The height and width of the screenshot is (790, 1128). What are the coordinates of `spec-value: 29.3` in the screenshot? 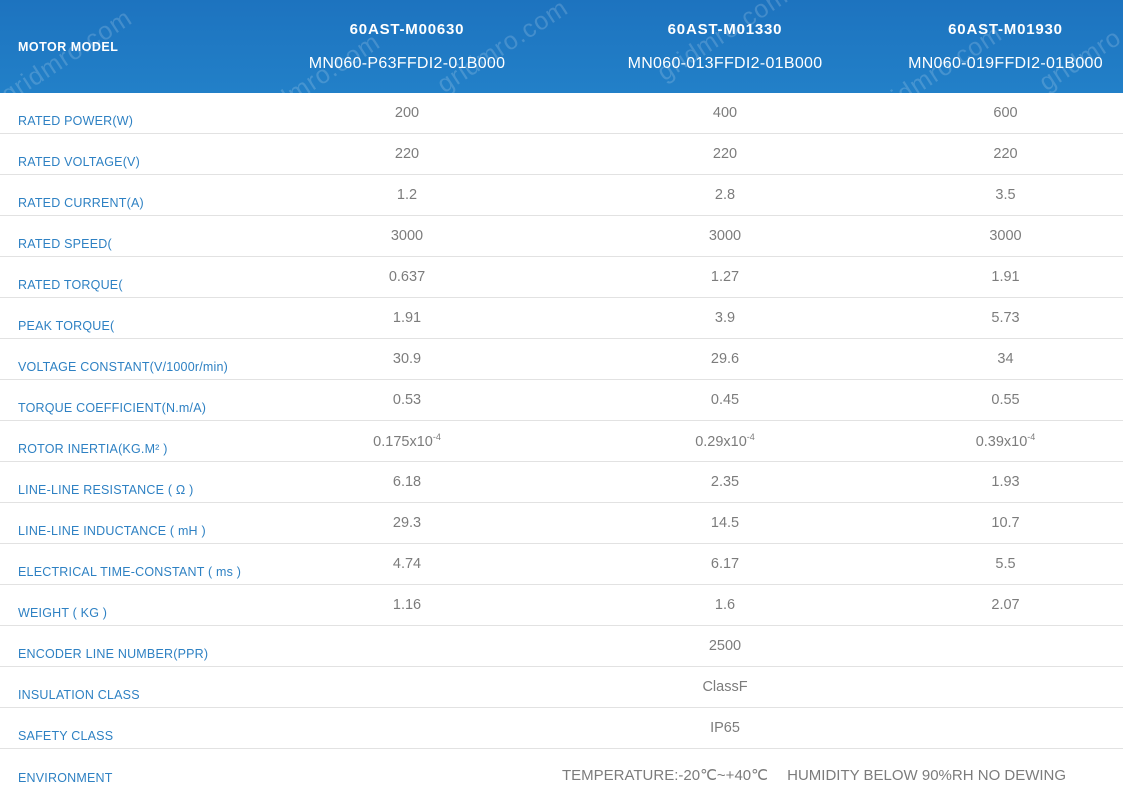 It's located at (407, 523).